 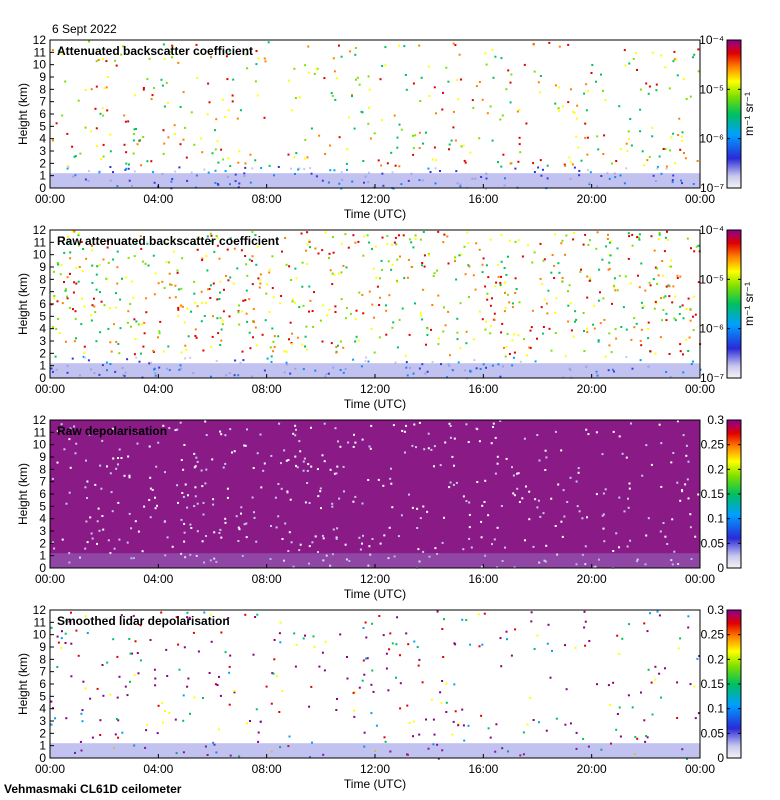 What do you see at coordinates (155, 51) in the screenshot?
I see `panel-title: Attenuated backscatter coefficient` at bounding box center [155, 51].